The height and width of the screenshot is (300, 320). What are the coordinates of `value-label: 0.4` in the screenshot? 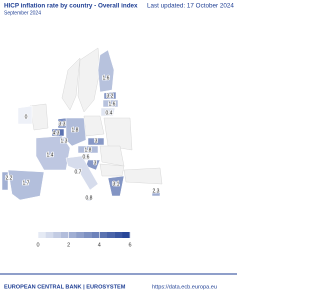 It's located at (109, 113).